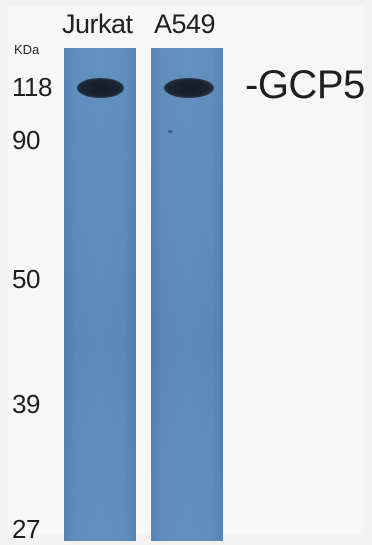 The image size is (372, 545). I want to click on blot-speck, so click(170, 131).